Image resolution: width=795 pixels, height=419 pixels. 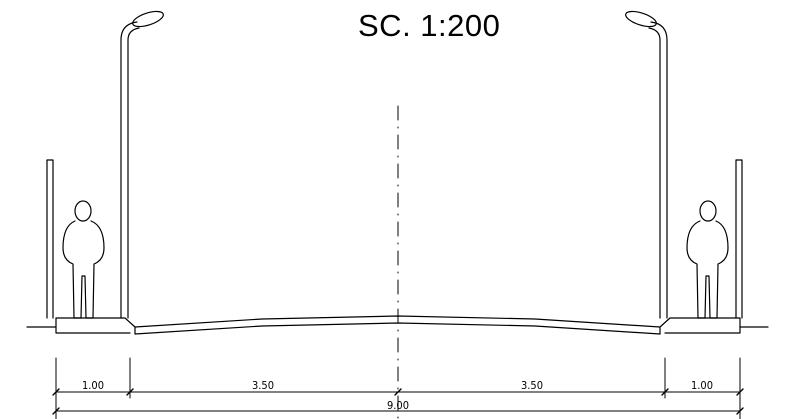 What do you see at coordinates (700, 326) in the screenshot?
I see `sidewalk-right` at bounding box center [700, 326].